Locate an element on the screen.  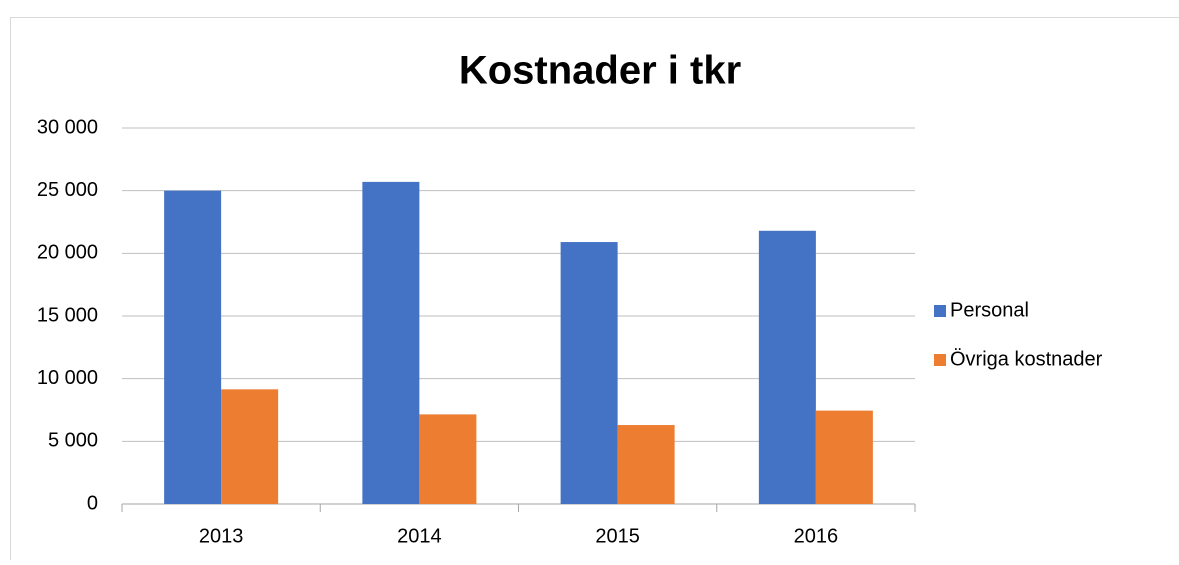
y-tick-label: 25 000 is located at coordinates (67, 190).